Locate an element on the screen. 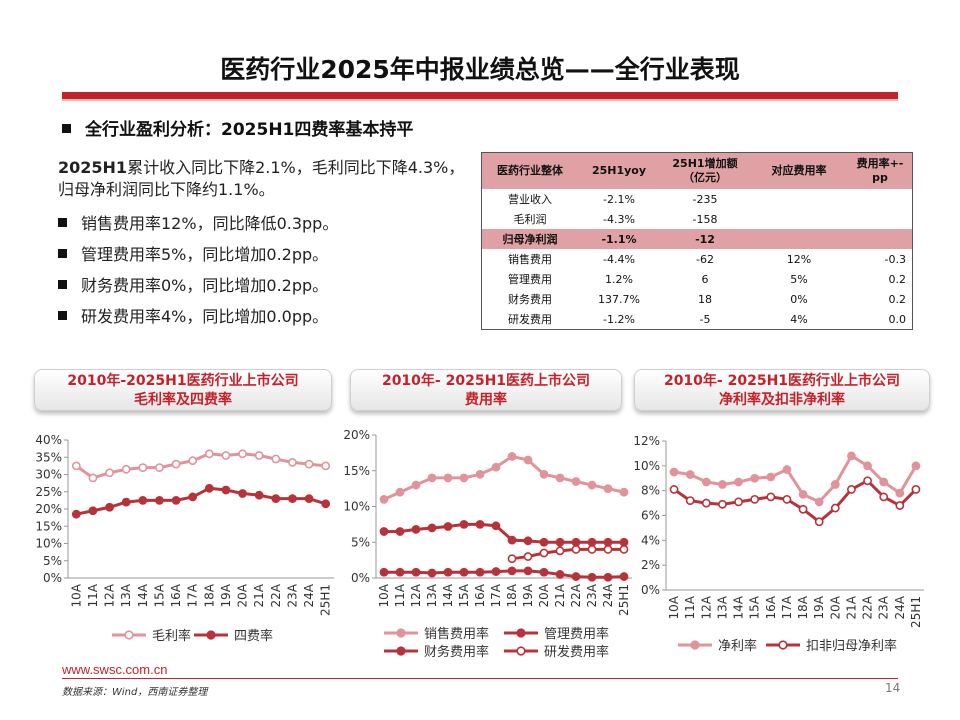 This screenshot has height=720, width=960. table-cell: 1.2% is located at coordinates (619, 279).